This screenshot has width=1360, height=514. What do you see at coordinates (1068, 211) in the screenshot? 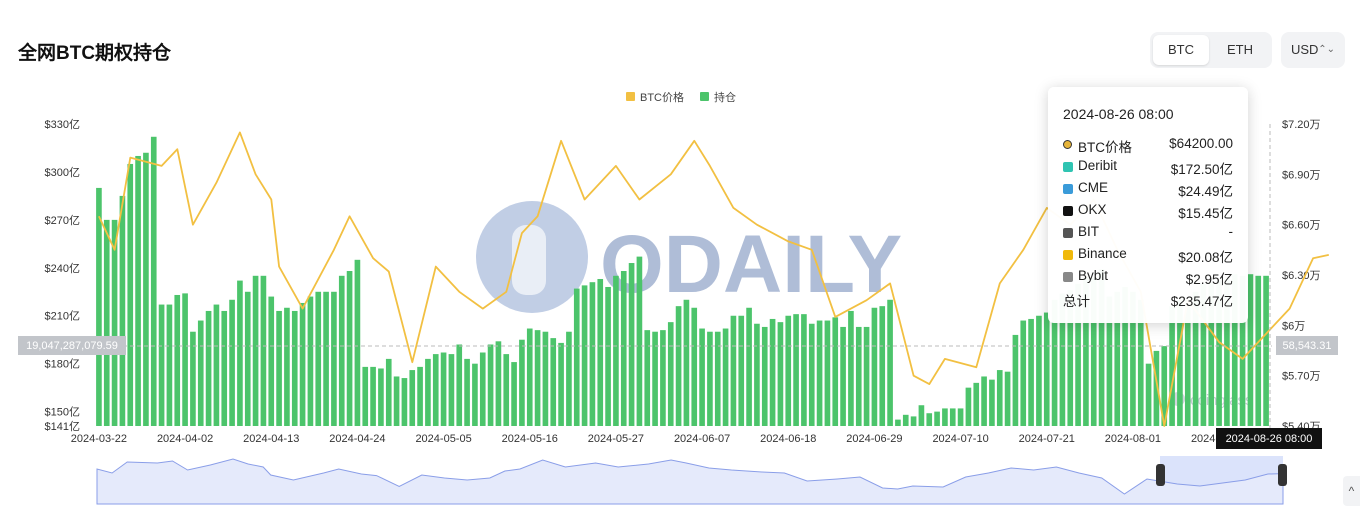
I see `okx-icon` at bounding box center [1068, 211].